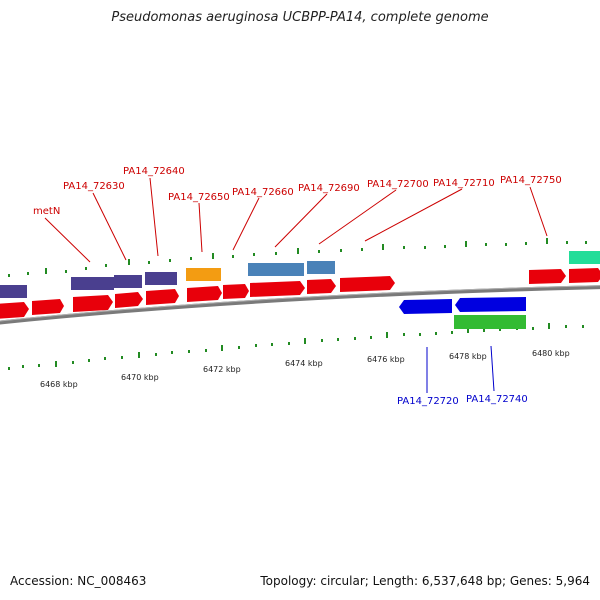 Image resolution: width=600 pixels, height=600 pixels. I want to click on outer-feature-row, so click(300, 274).